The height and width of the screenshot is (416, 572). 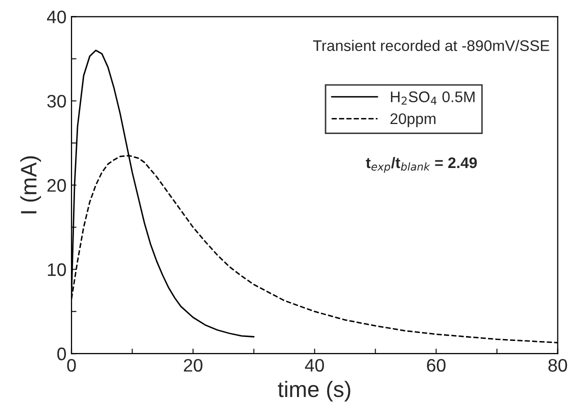 I want to click on annotation: t$_{exp}$/t$_{blank}$ = 2.49, so click(x=421, y=164).